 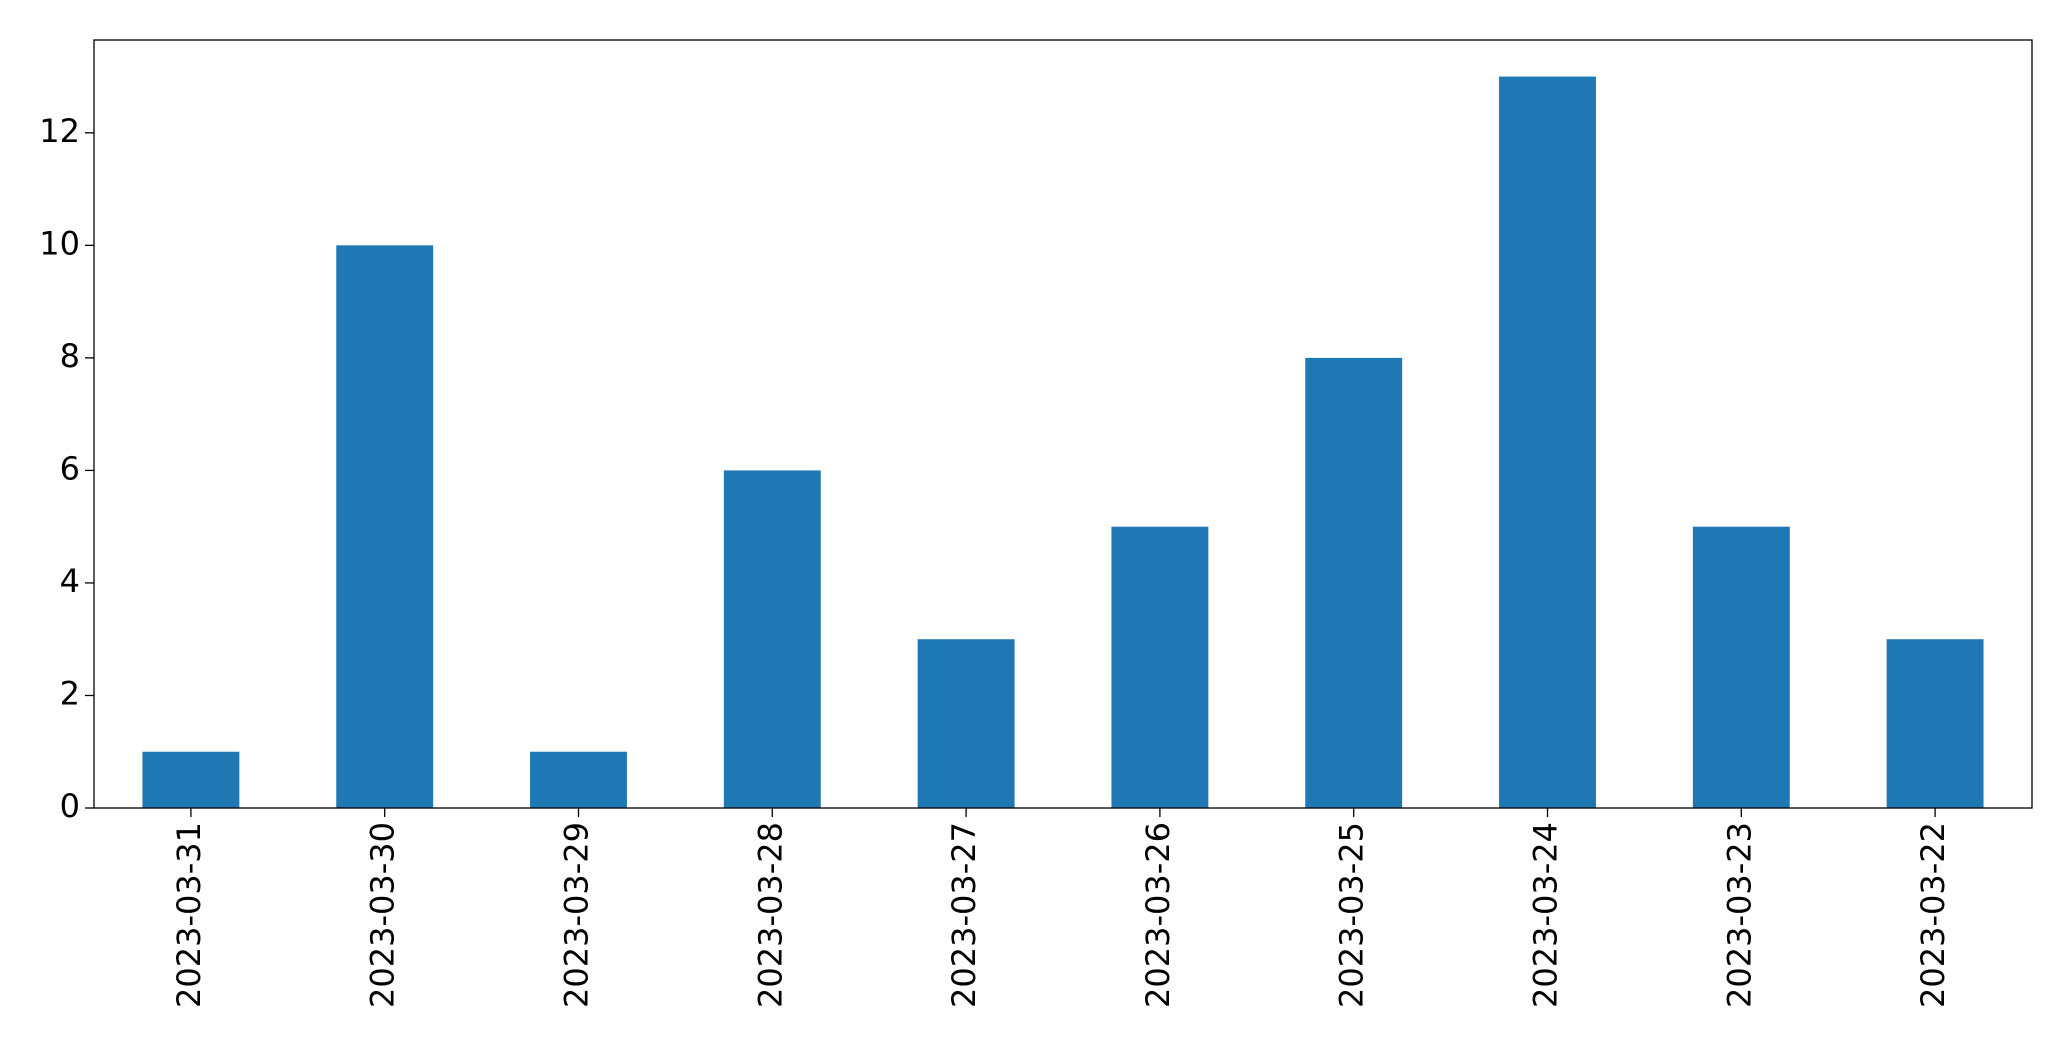 What do you see at coordinates (1739, 915) in the screenshot?
I see `x-tick-label: 2023-03-23` at bounding box center [1739, 915].